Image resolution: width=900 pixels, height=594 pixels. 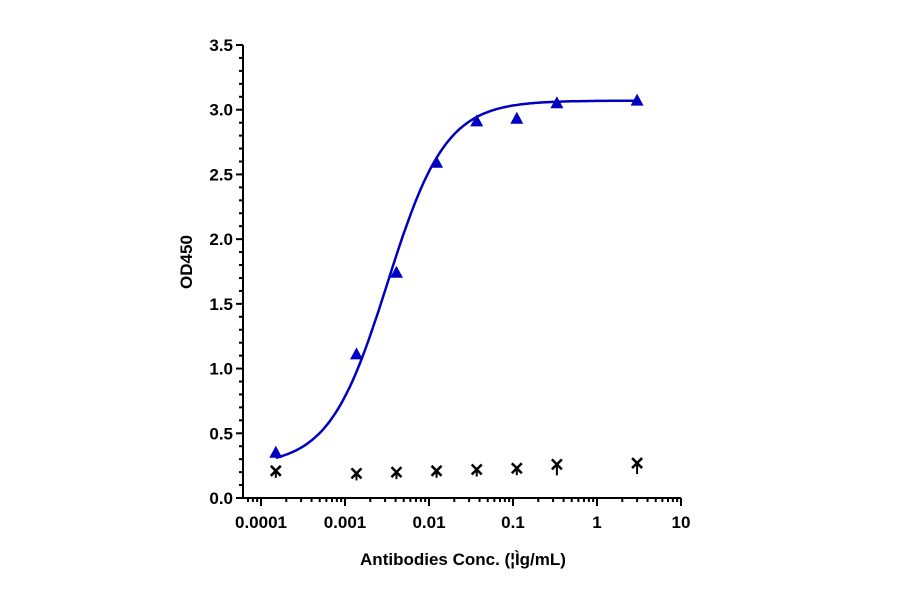 What do you see at coordinates (186, 262) in the screenshot?
I see `y-axis-title: OD450` at bounding box center [186, 262].